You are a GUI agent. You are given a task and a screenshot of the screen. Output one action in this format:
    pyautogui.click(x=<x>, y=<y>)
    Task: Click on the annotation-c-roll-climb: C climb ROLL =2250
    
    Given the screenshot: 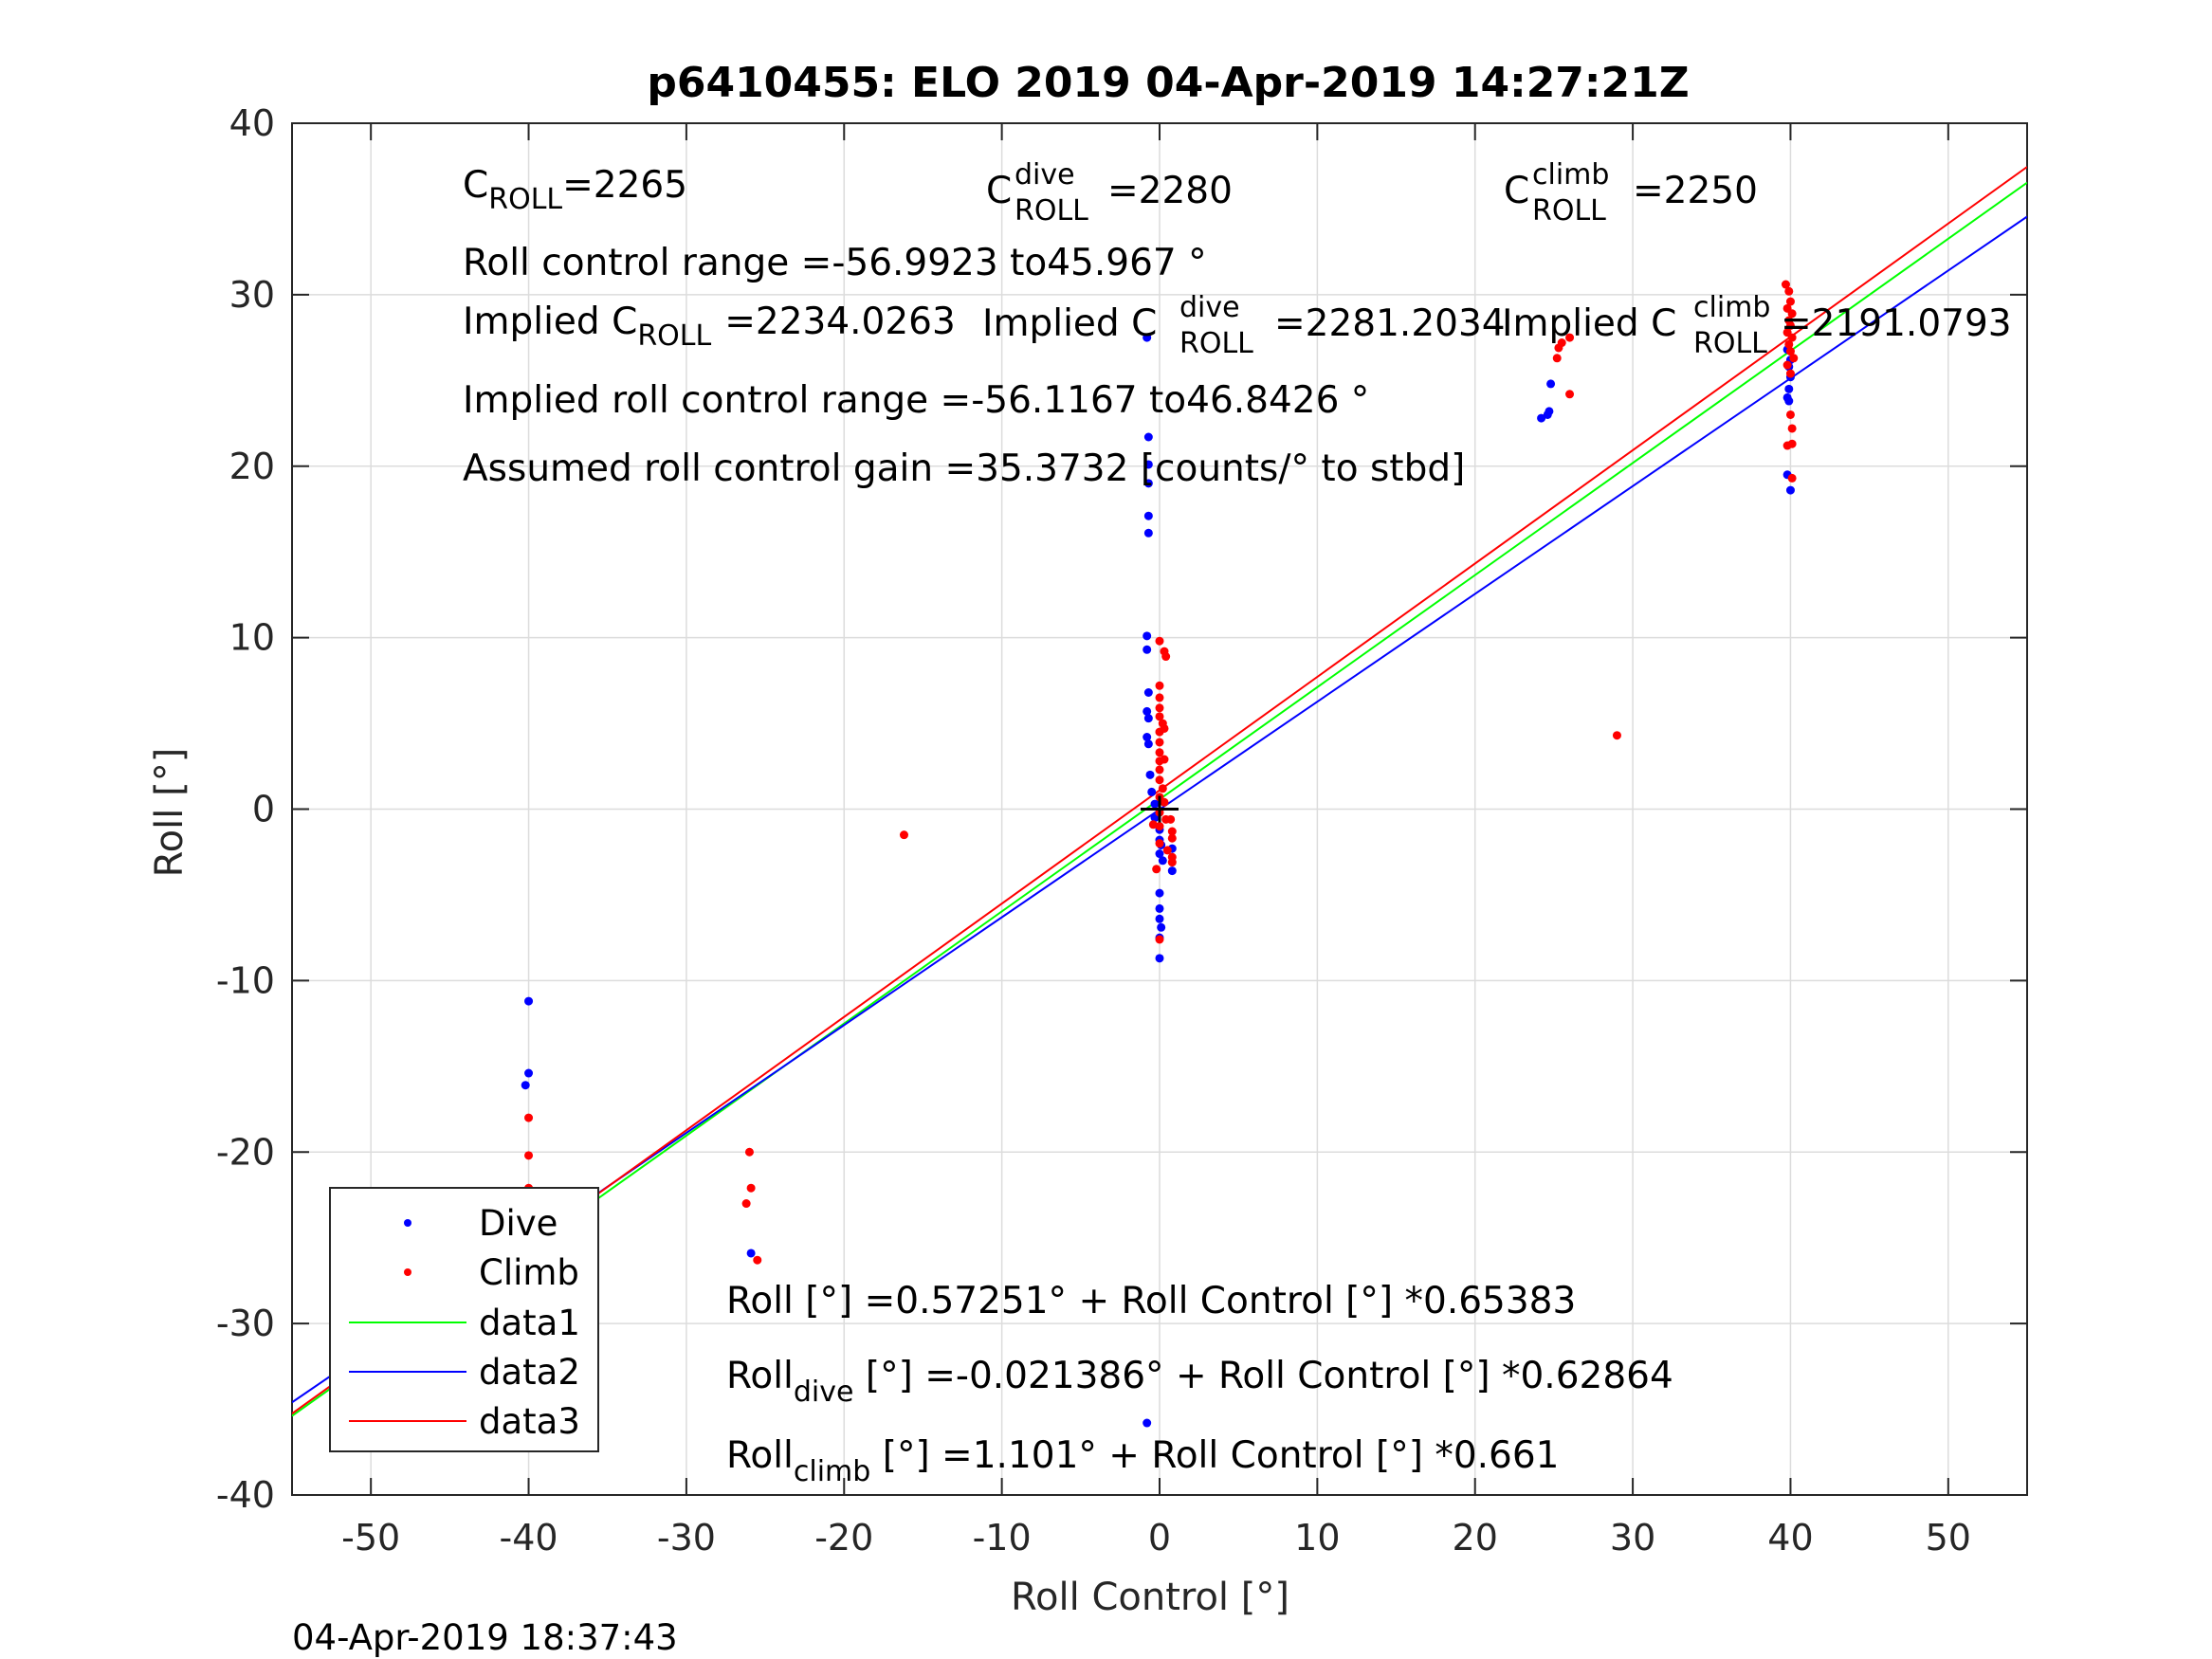 What is the action you would take?
    pyautogui.click(x=1631, y=193)
    